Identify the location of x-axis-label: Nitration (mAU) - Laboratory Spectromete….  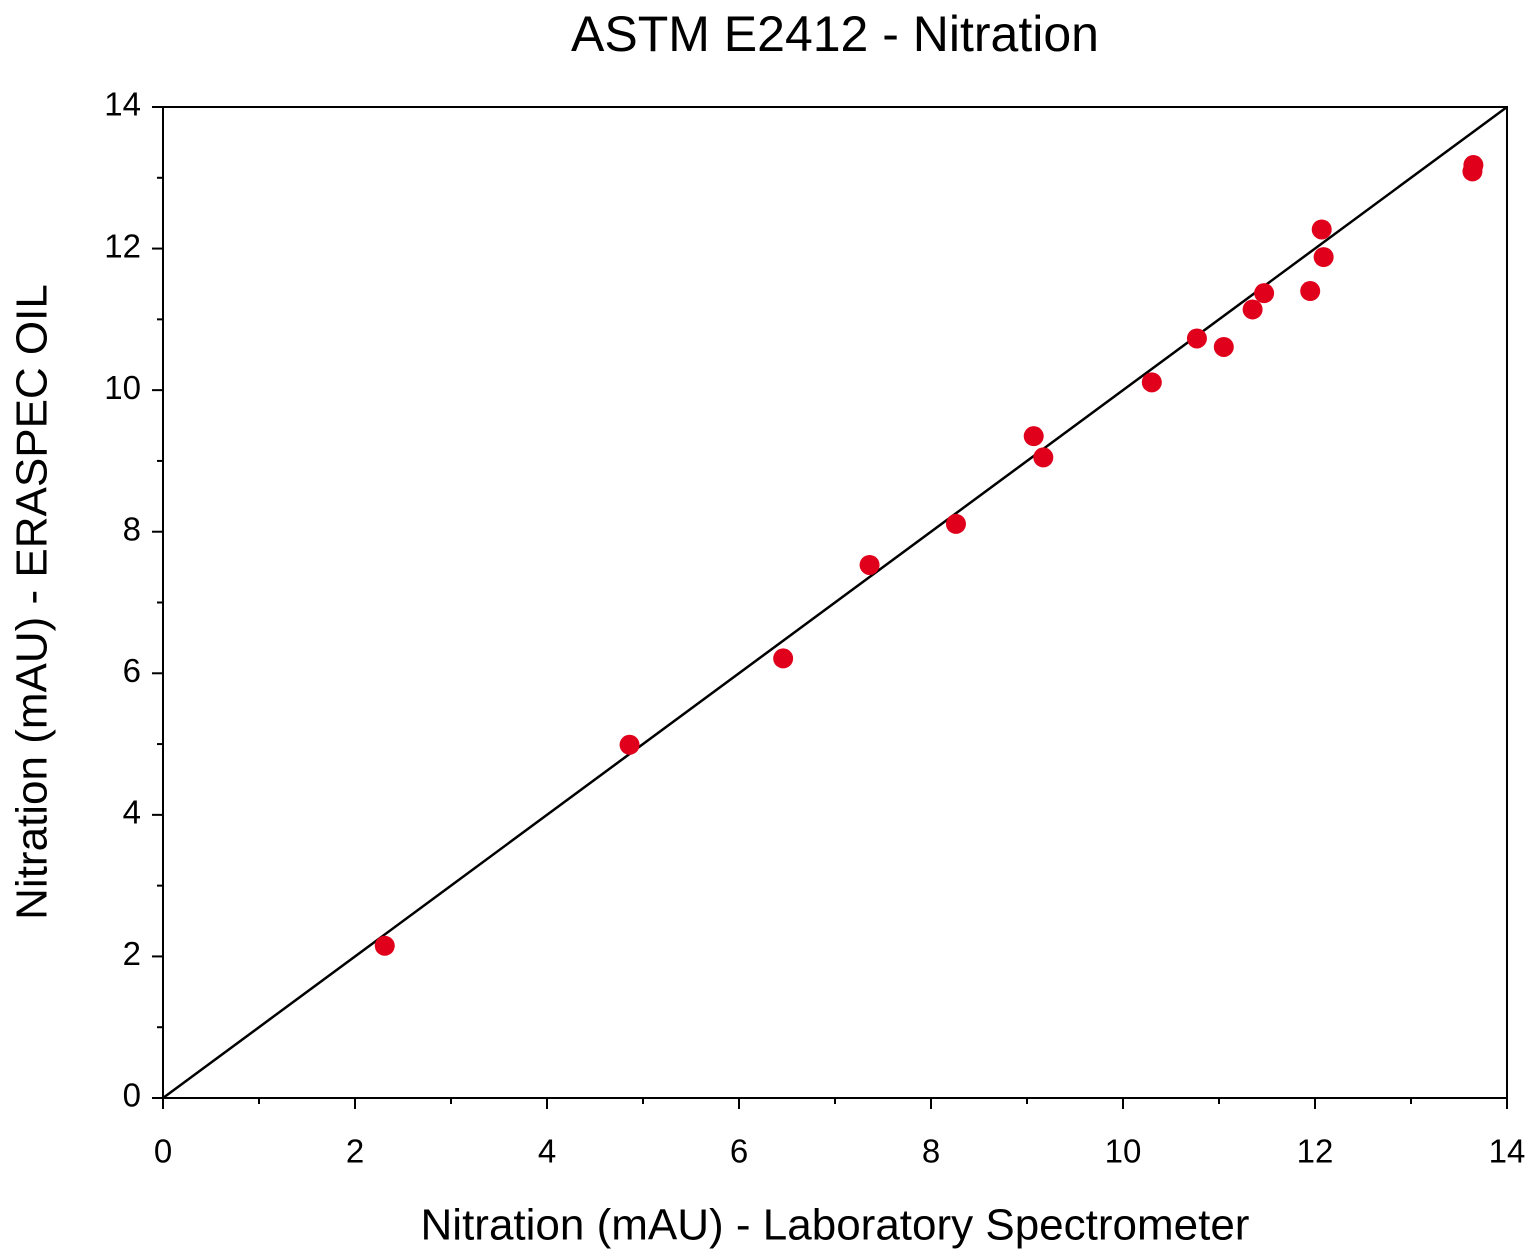
(835, 1225).